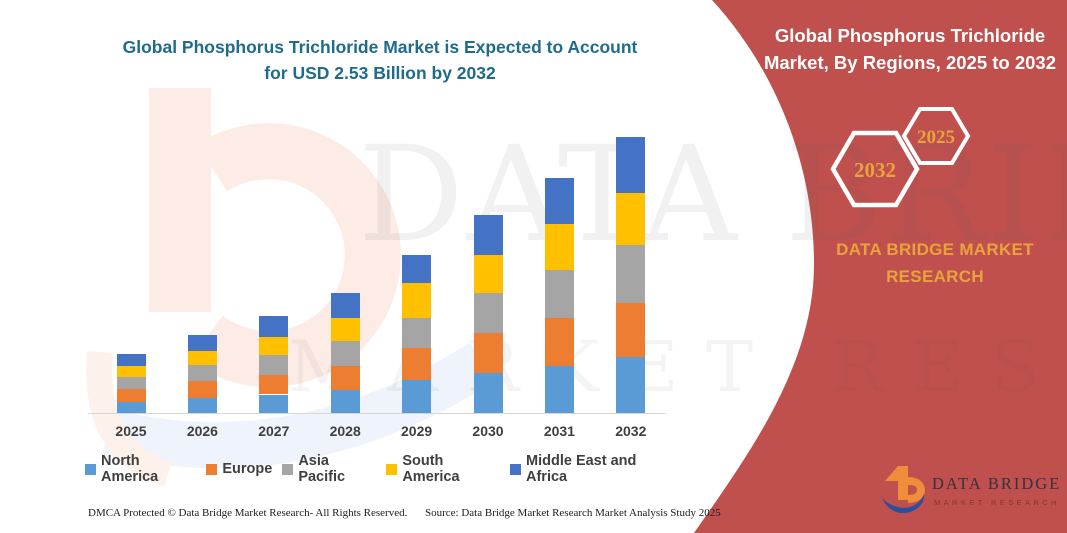 Image resolution: width=1067 pixels, height=533 pixels. Describe the element at coordinates (202, 373) in the screenshot. I see `bar-segment-2026-asia-pacific` at that location.